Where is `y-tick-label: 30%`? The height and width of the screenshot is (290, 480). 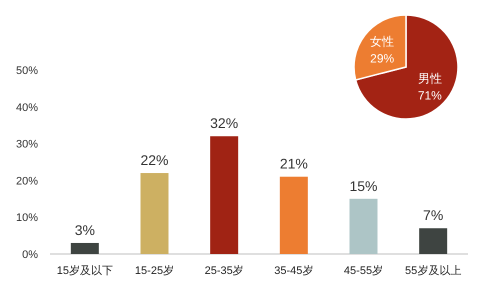
y-tick-label: 30% is located at coordinates (27, 144).